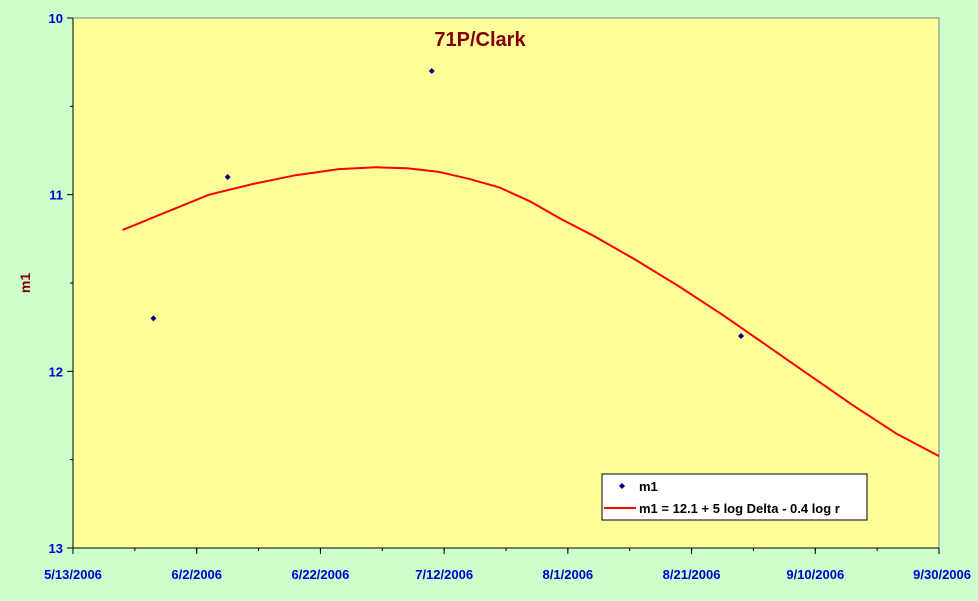  Describe the element at coordinates (56, 195) in the screenshot. I see `y-tick-label: 11` at that location.